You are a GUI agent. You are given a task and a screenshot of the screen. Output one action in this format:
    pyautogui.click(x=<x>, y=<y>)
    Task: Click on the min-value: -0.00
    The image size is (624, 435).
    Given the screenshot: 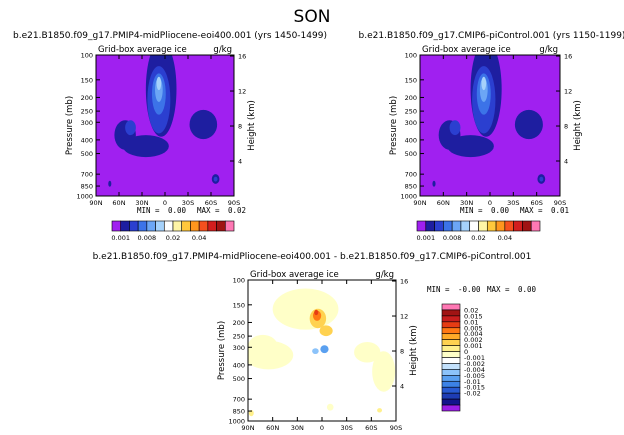 What is the action you would take?
    pyautogui.click(x=469, y=289)
    